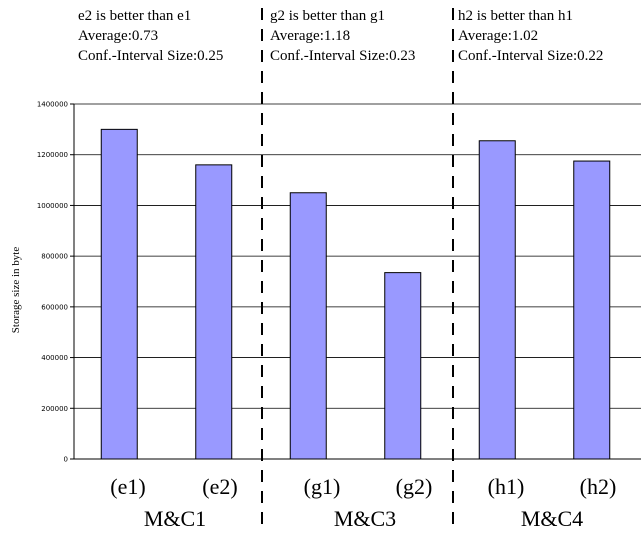 Image resolution: width=641 pixels, height=533 pixels. I want to click on y-axis-label: Storage size in byte, so click(16, 290).